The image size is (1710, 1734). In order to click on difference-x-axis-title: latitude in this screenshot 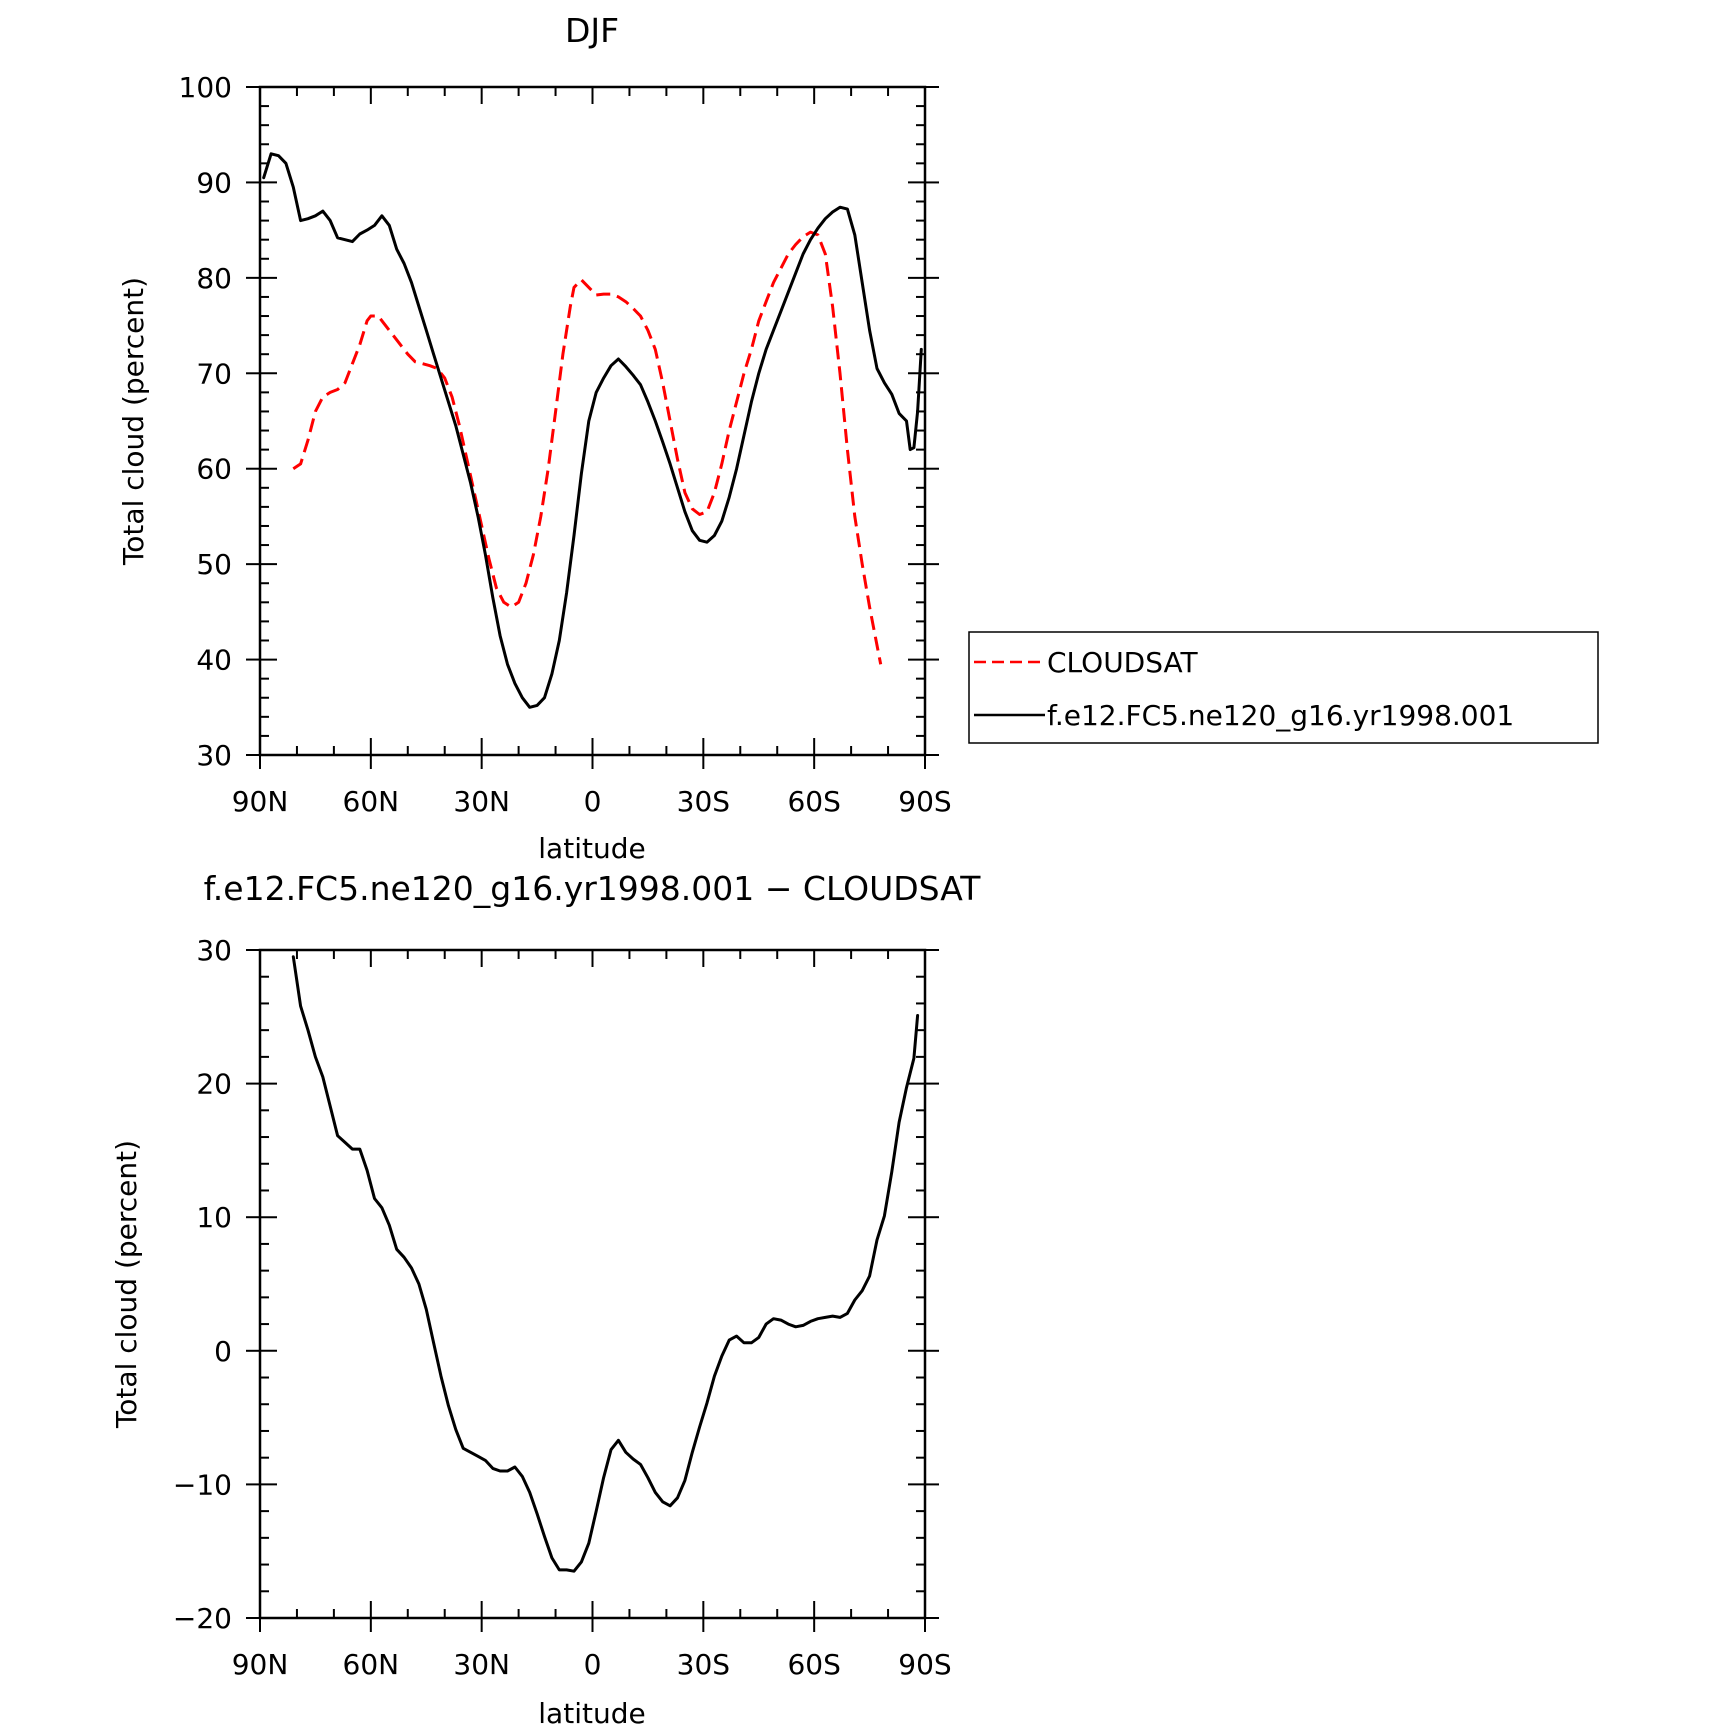, I will do `click(591, 1713)`.